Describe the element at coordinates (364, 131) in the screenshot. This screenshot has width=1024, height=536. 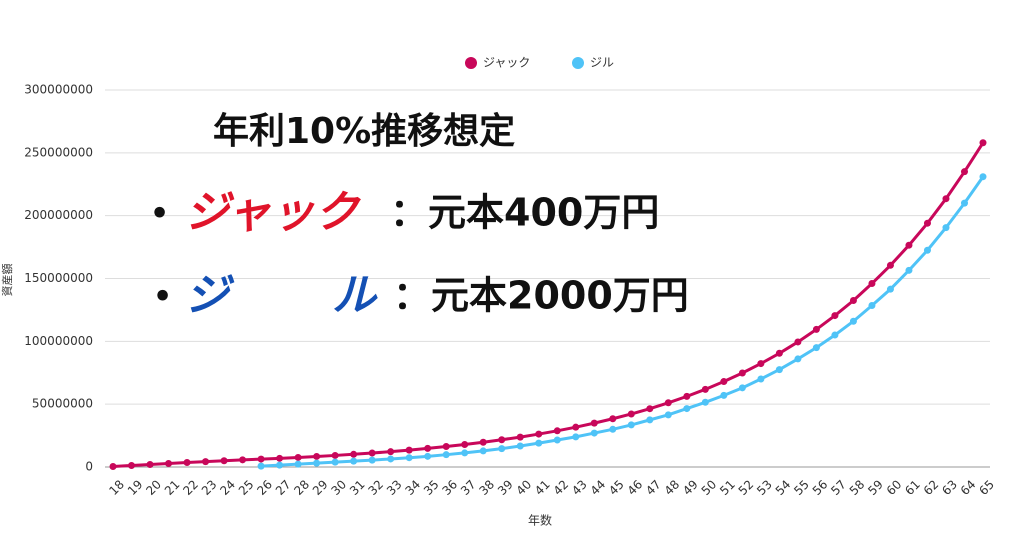
I see `annotation-title: 年利10%推移想定` at that location.